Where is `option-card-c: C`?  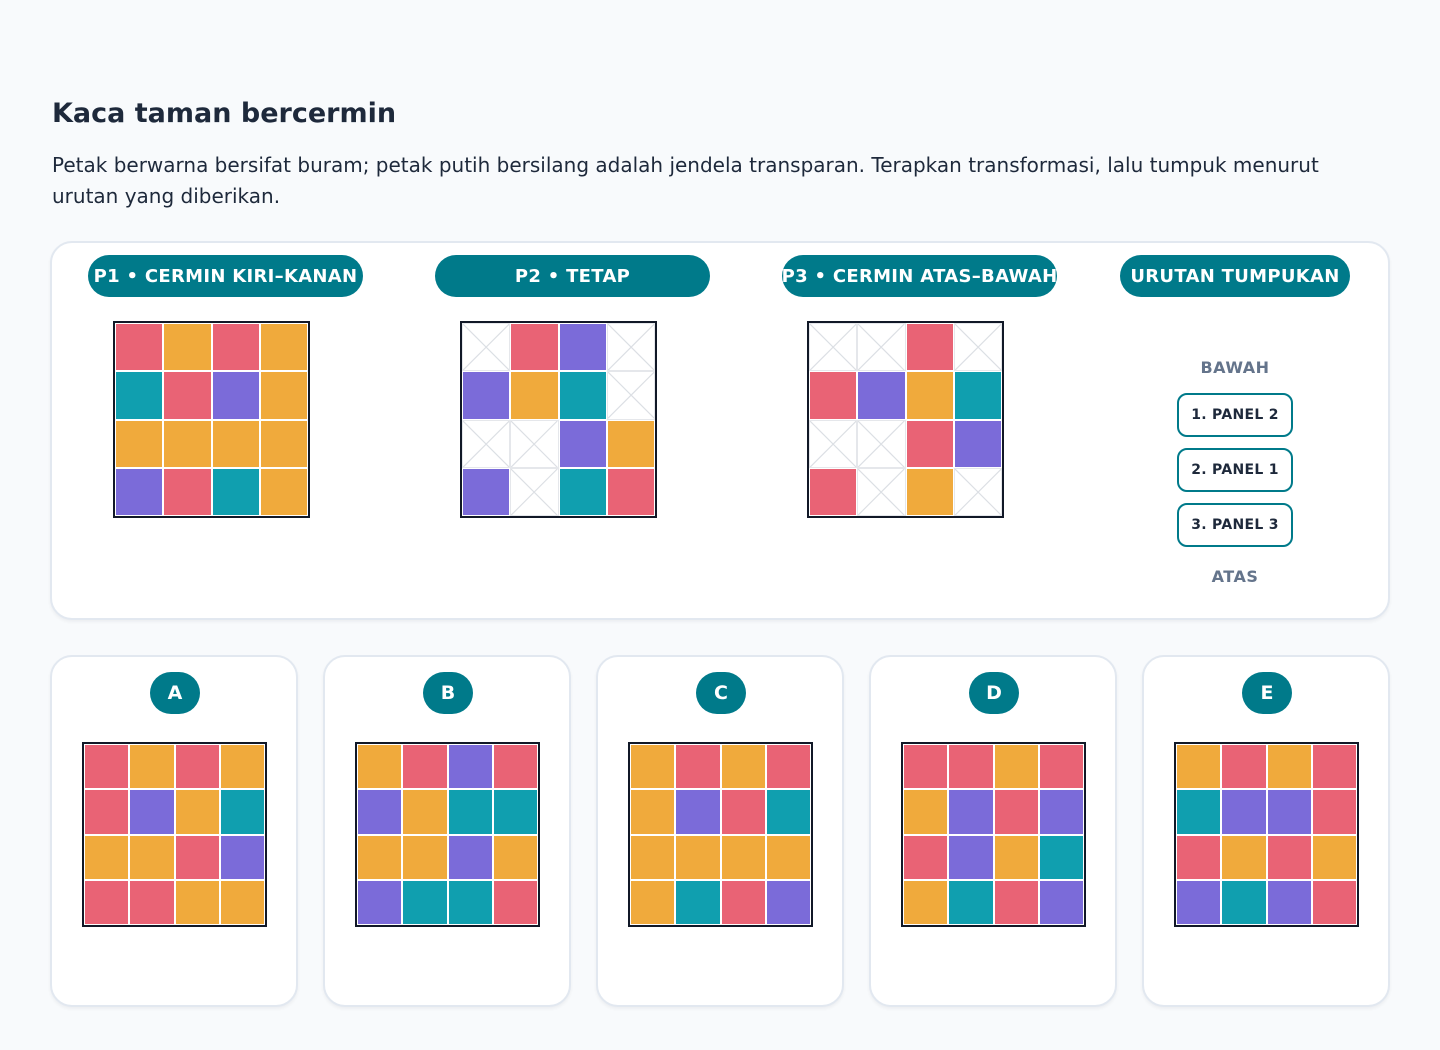
option-card-c: C is located at coordinates (720, 831).